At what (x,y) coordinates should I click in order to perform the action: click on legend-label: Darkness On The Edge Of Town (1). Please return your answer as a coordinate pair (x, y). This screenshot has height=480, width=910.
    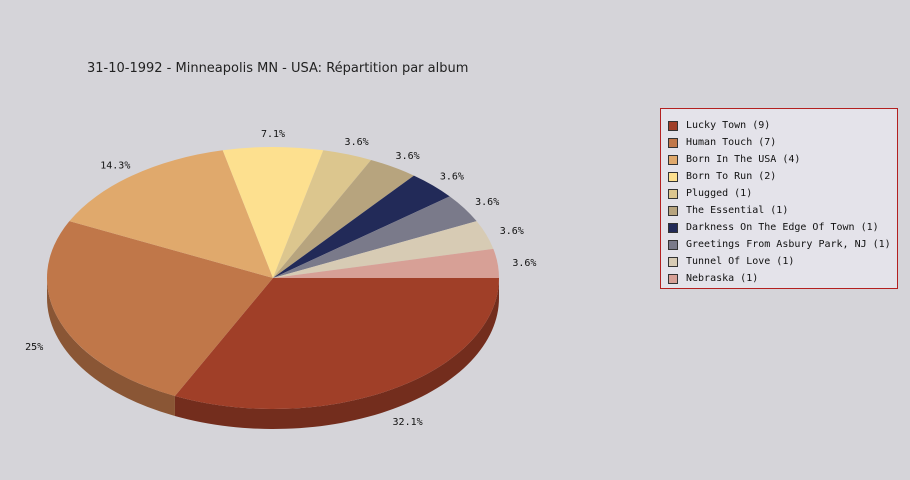
    Looking at the image, I should click on (782, 227).